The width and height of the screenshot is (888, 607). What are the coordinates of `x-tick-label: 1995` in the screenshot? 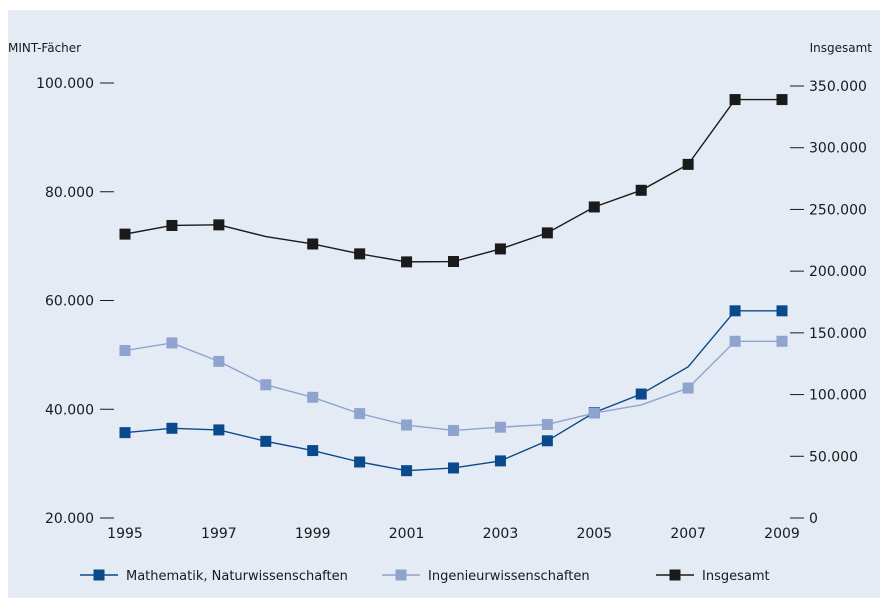 It's located at (125, 534).